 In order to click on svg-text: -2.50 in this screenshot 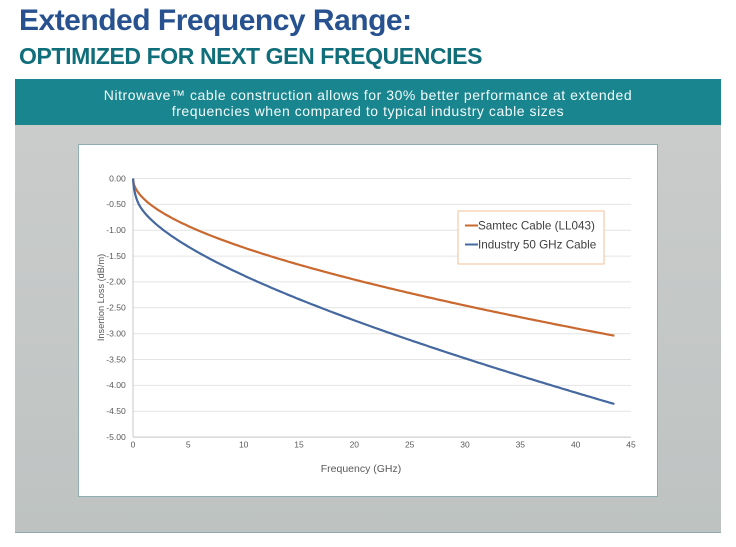, I will do `click(116, 308)`.